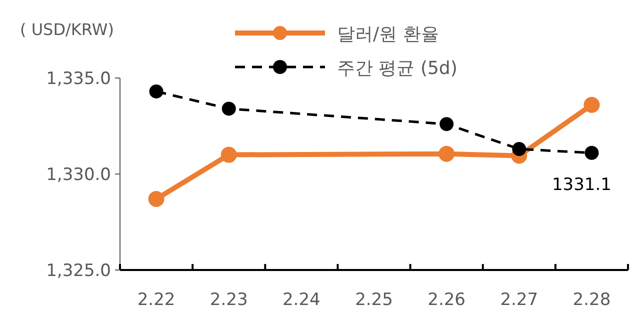 Image resolution: width=641 pixels, height=322 pixels. I want to click on legend-label: 달러/원 환율, so click(388, 34).